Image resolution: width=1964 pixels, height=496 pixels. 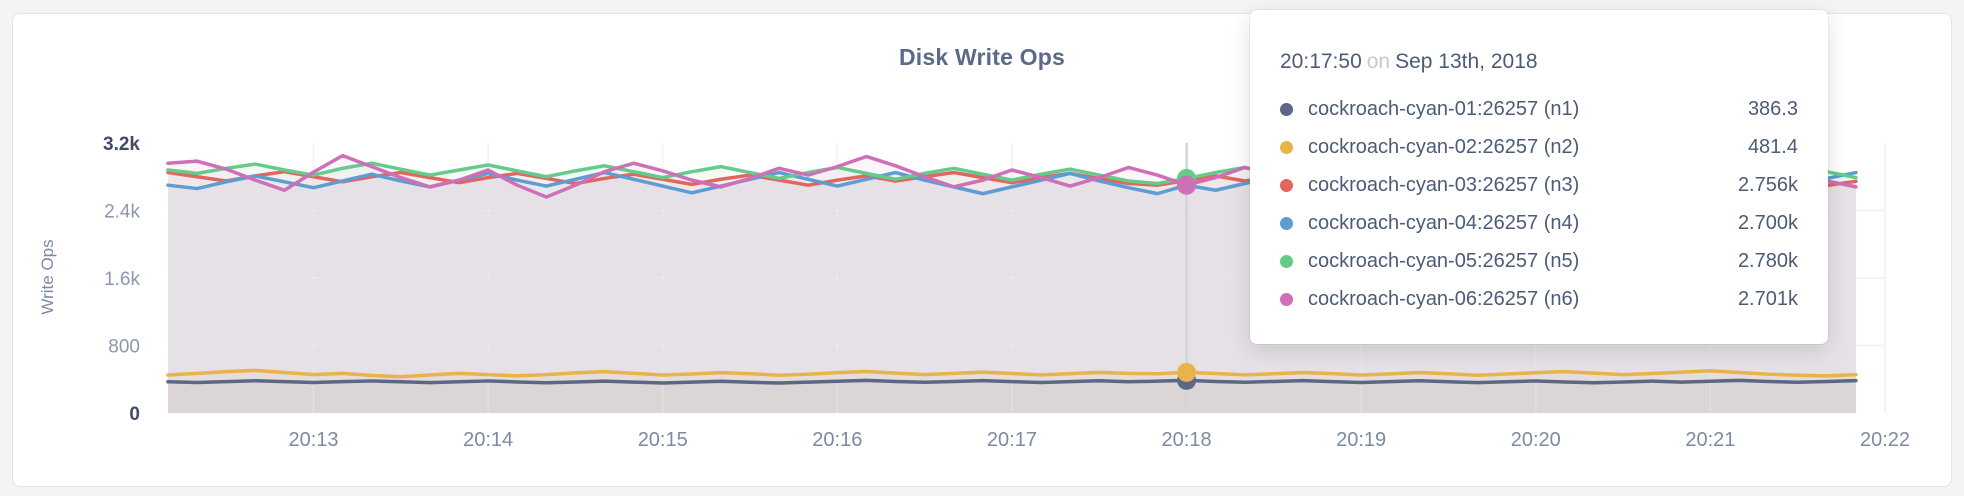 I want to click on tooltip-series-row: cockroach-cyan-03:26257 (n3) 2.756k, so click(x=1539, y=185).